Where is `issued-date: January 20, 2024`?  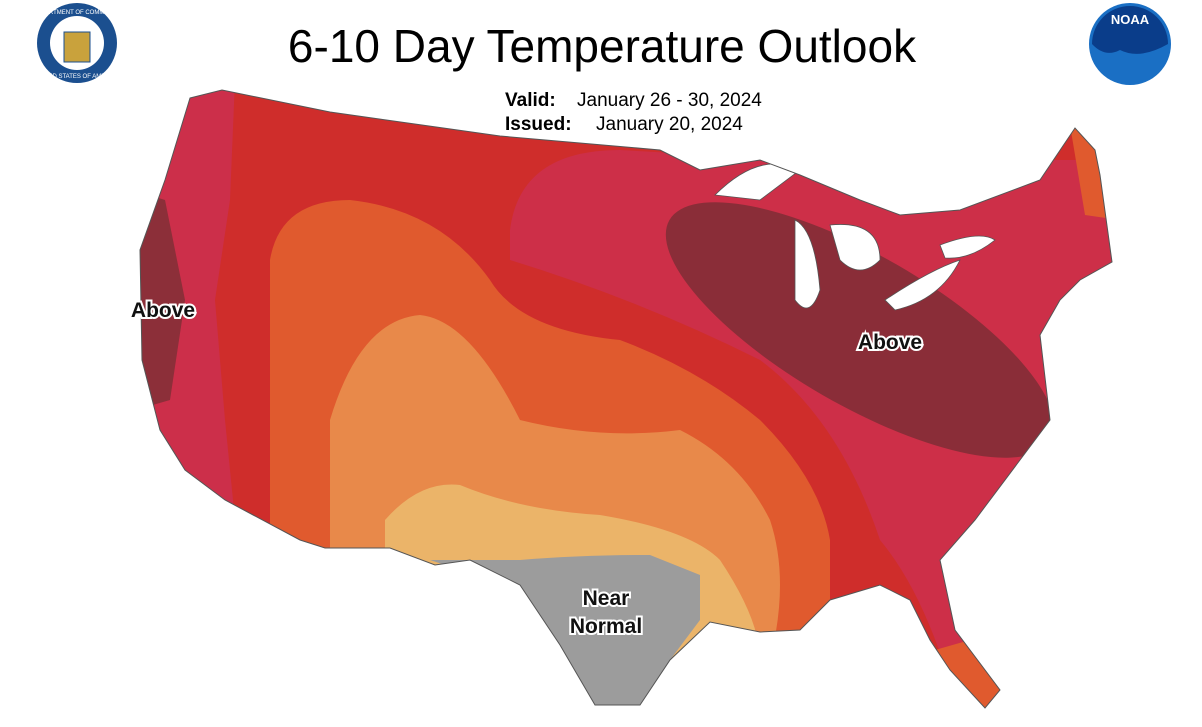
issued-date: January 20, 2024 is located at coordinates (669, 124).